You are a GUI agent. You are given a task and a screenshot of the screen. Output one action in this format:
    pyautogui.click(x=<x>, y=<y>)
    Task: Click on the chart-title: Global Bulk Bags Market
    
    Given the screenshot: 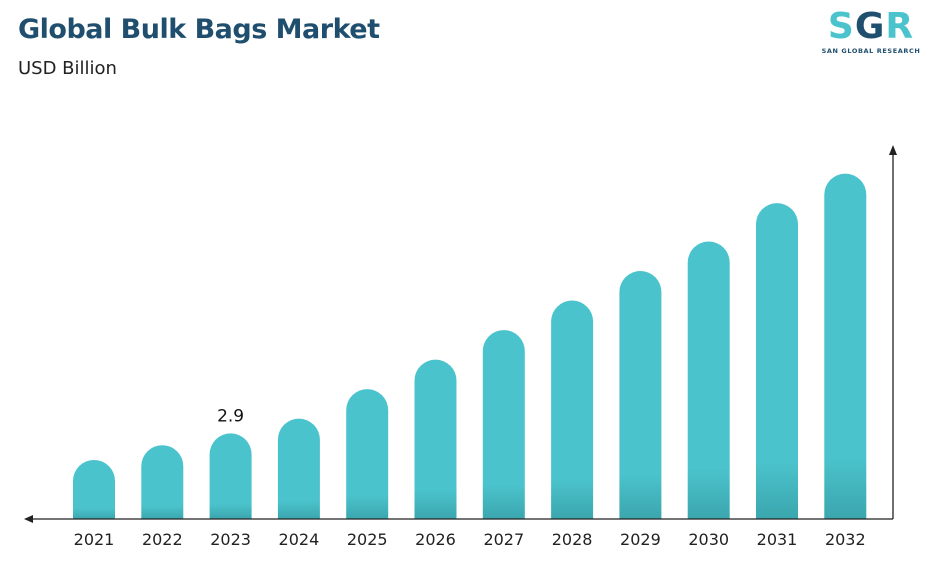 What is the action you would take?
    pyautogui.click(x=199, y=29)
    